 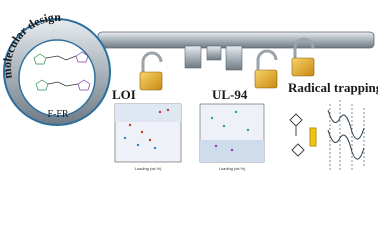 I want to click on compound-label: F-FR, so click(x=57, y=114).